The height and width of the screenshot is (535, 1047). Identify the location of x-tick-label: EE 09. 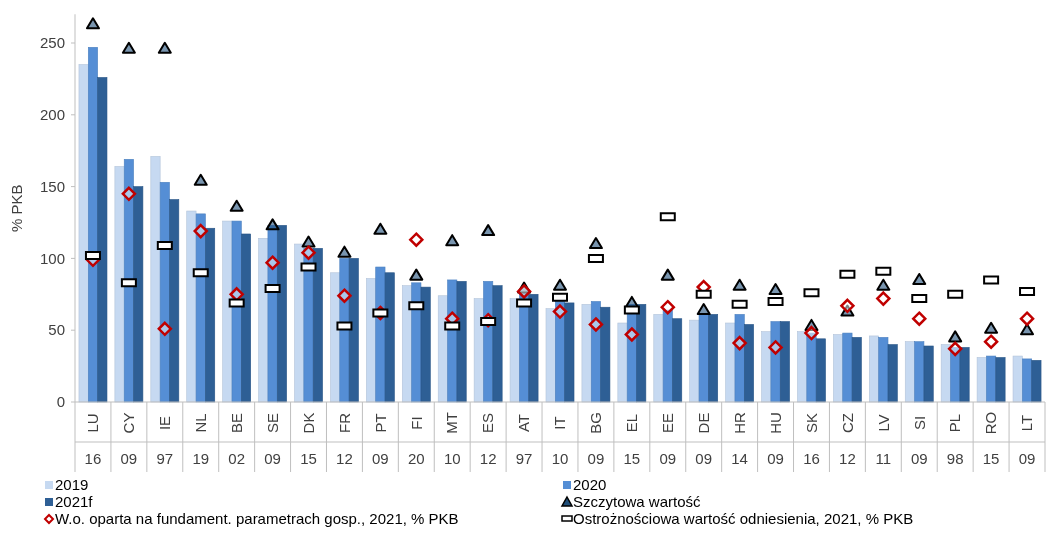
(668, 439).